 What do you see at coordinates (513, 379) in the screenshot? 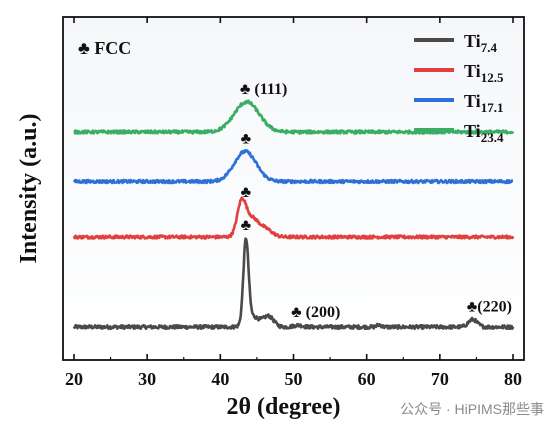
I see `x-tick-label: 80` at bounding box center [513, 379].